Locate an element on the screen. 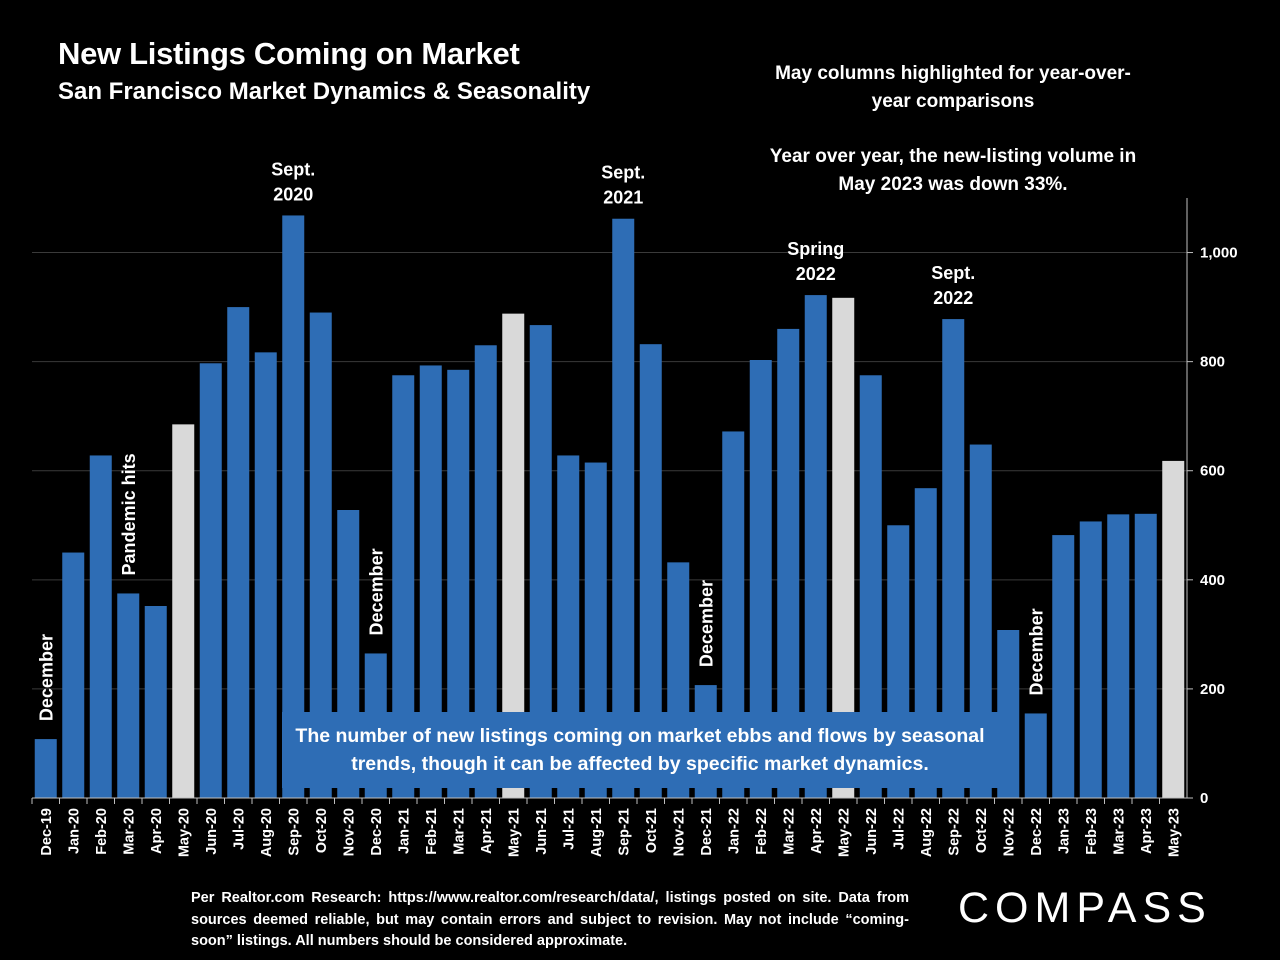 The image size is (1280, 960). y-tick-label: 400 is located at coordinates (1212, 580).